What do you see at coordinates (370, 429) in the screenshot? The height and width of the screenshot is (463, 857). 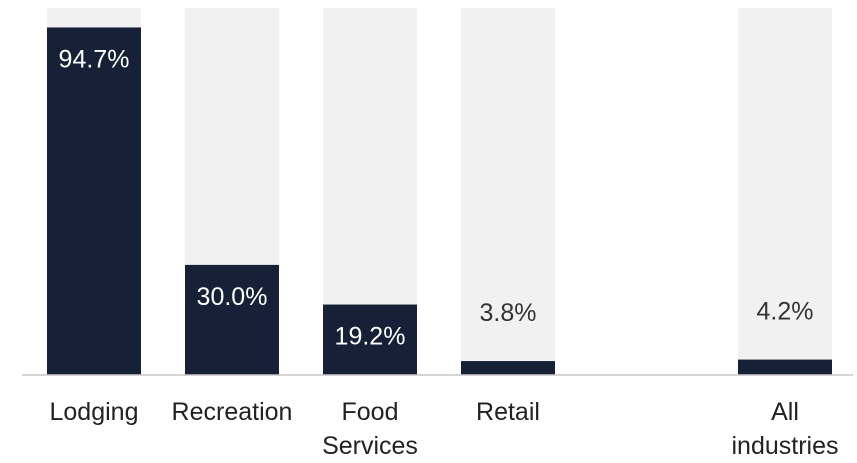 I see `category-label-food-services: Food Services` at bounding box center [370, 429].